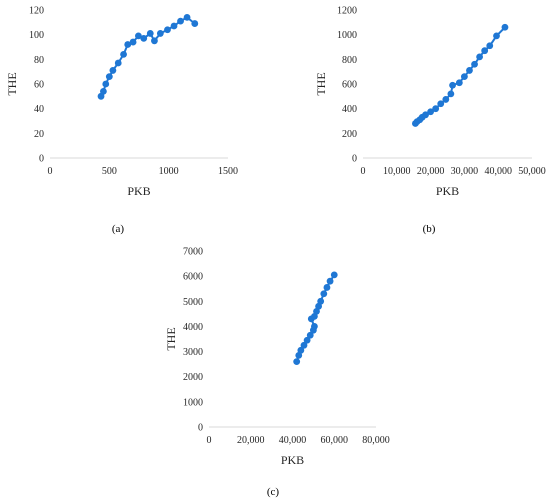  What do you see at coordinates (193, 377) in the screenshot?
I see `y-tick-label: 2000` at bounding box center [193, 377].